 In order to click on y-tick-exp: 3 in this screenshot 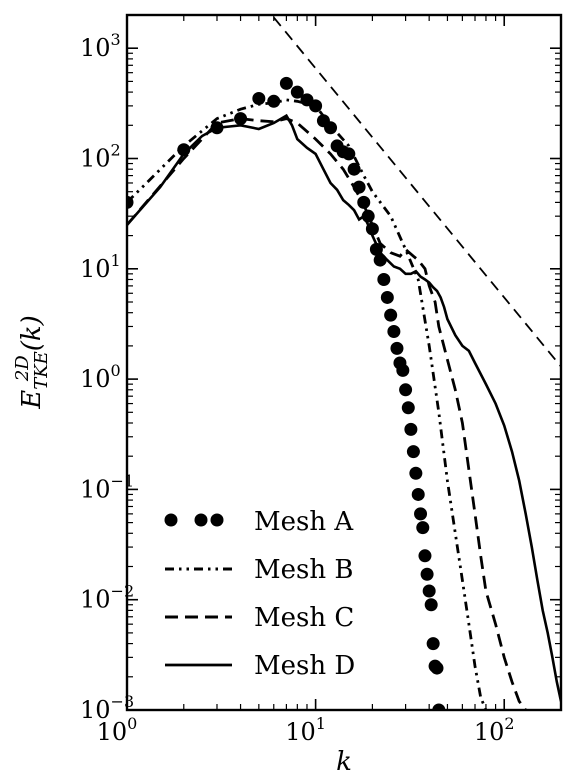, I will do `click(116, 39)`.